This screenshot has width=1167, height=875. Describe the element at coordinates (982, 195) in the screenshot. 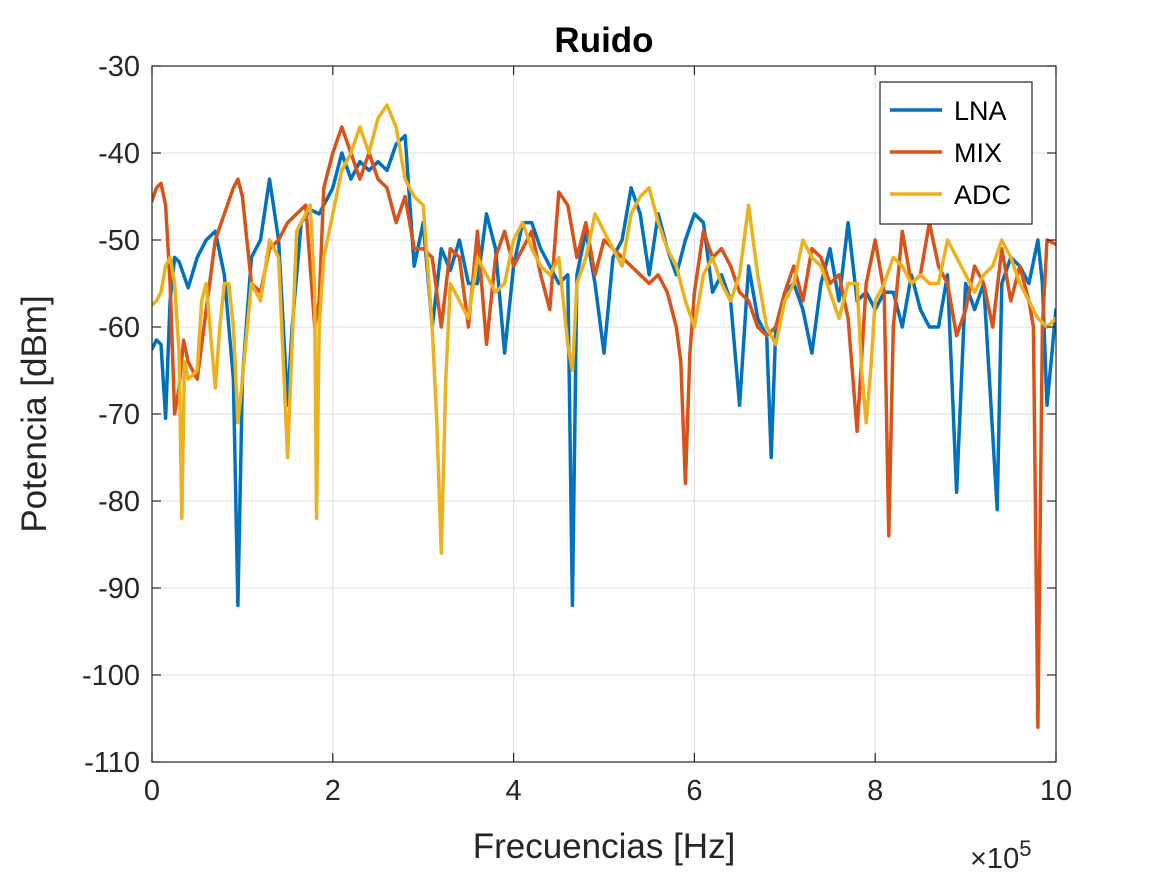

I see `legend-label-adc: ADC` at that location.